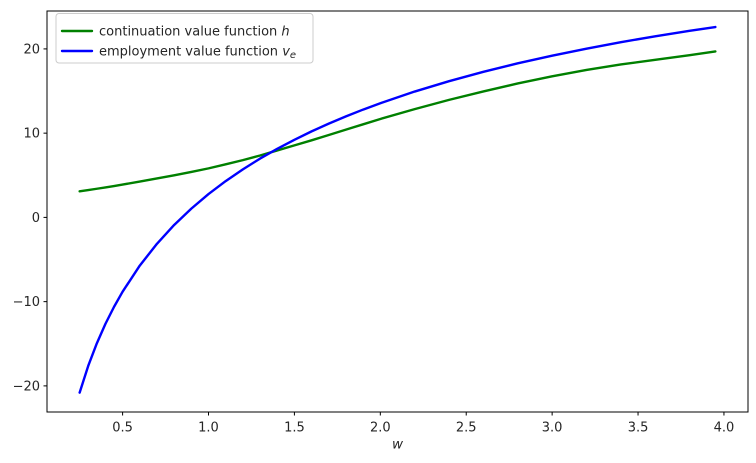 This screenshot has height=463, width=756. What do you see at coordinates (294, 428) in the screenshot?
I see `x-tick-label: 1.5` at bounding box center [294, 428].